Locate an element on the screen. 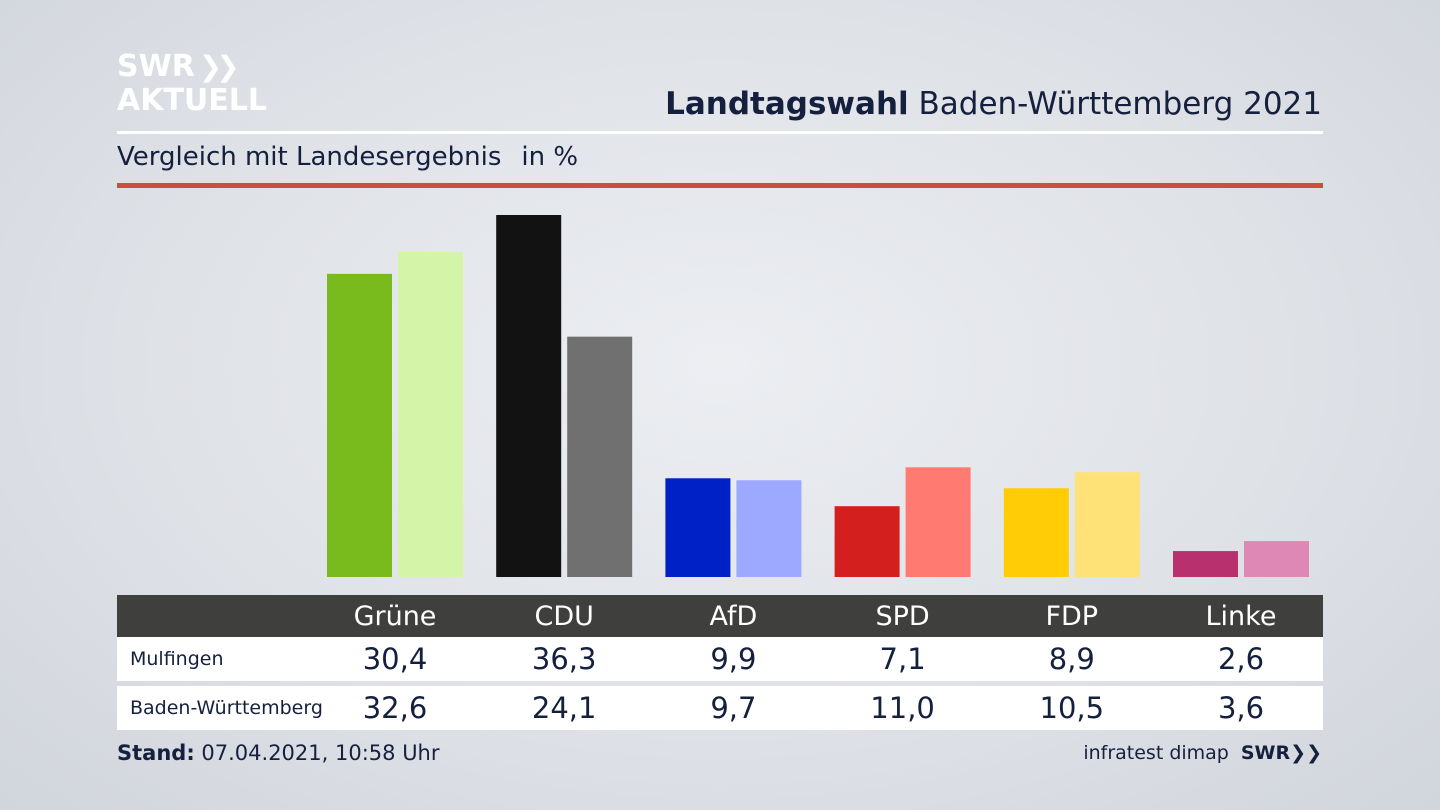 Image resolution: width=1440 pixels, height=810 pixels. source-text: infratest dimap is located at coordinates (1156, 753).